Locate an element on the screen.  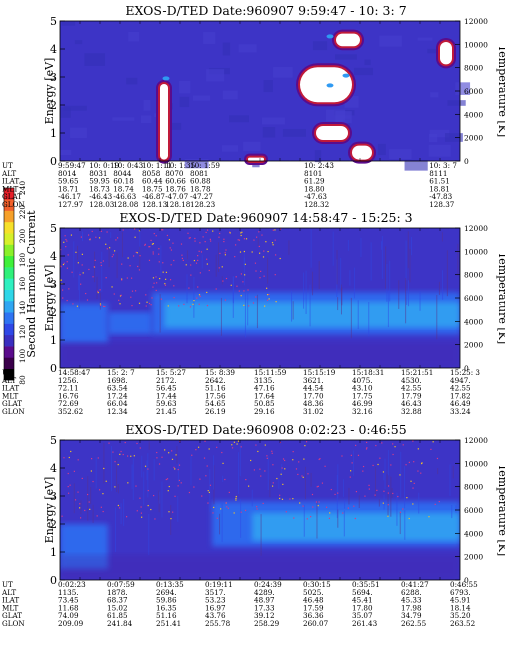
y-right-tick-label: 6000 is located at coordinates (473, 91).